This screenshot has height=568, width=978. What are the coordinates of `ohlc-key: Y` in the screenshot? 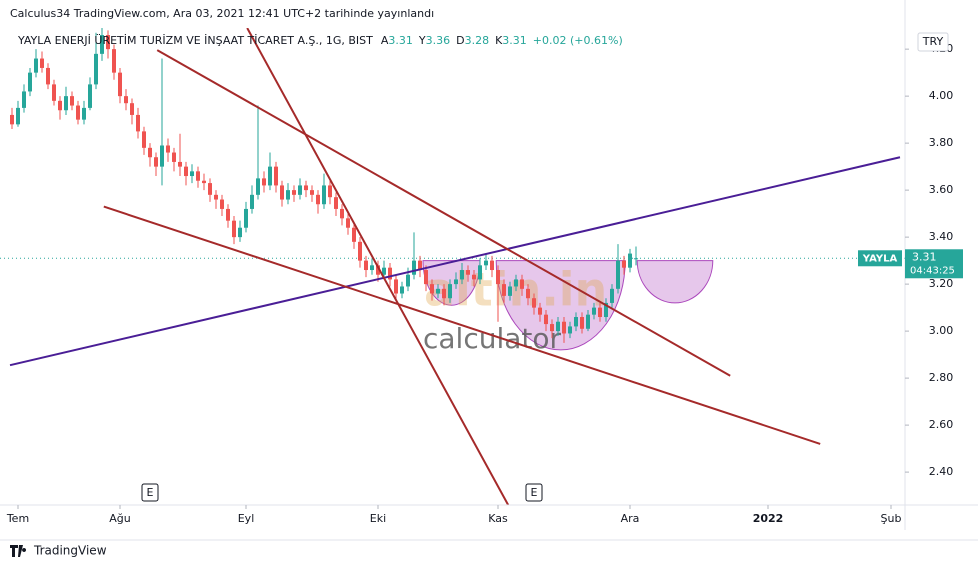 It's located at (422, 40).